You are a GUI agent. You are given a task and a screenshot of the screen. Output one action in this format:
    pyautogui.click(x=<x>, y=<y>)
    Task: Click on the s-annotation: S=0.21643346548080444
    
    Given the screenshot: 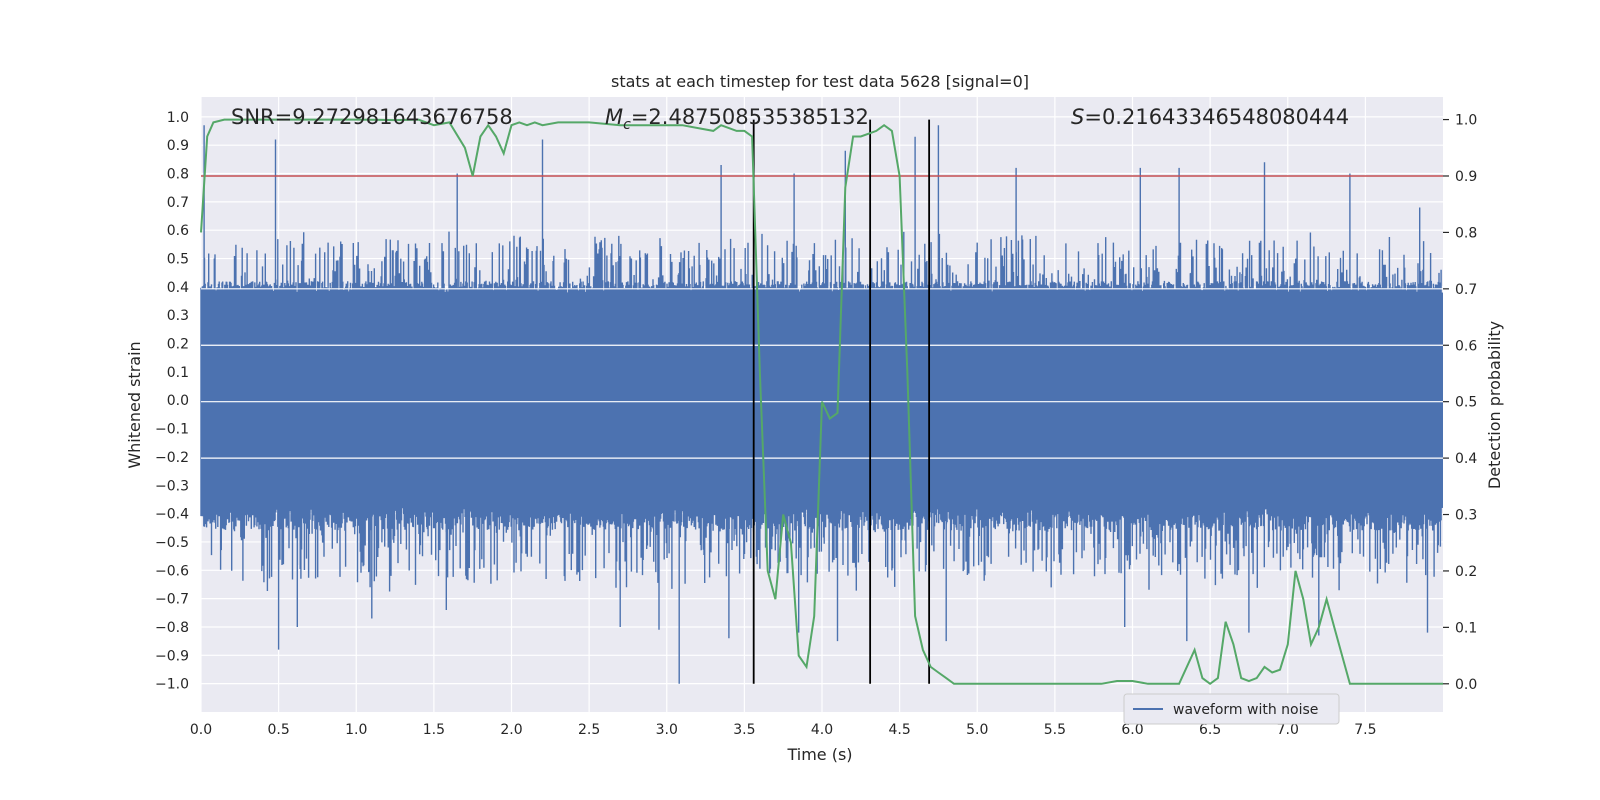 What is the action you would take?
    pyautogui.click(x=1210, y=117)
    